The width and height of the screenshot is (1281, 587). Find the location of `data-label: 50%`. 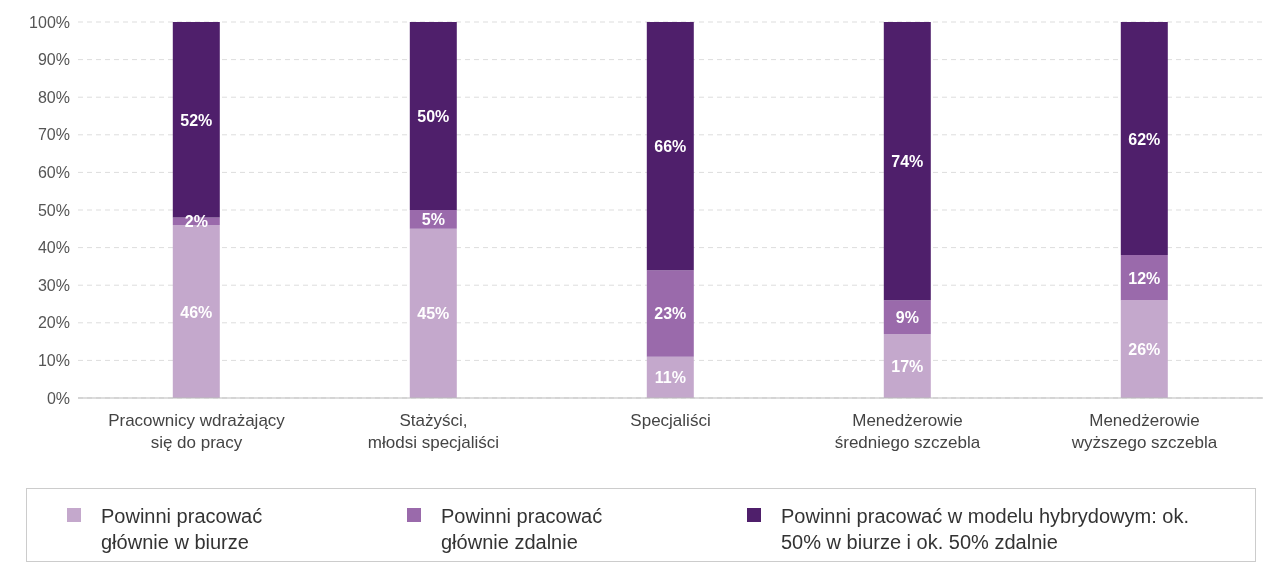

data-label: 50% is located at coordinates (433, 116).